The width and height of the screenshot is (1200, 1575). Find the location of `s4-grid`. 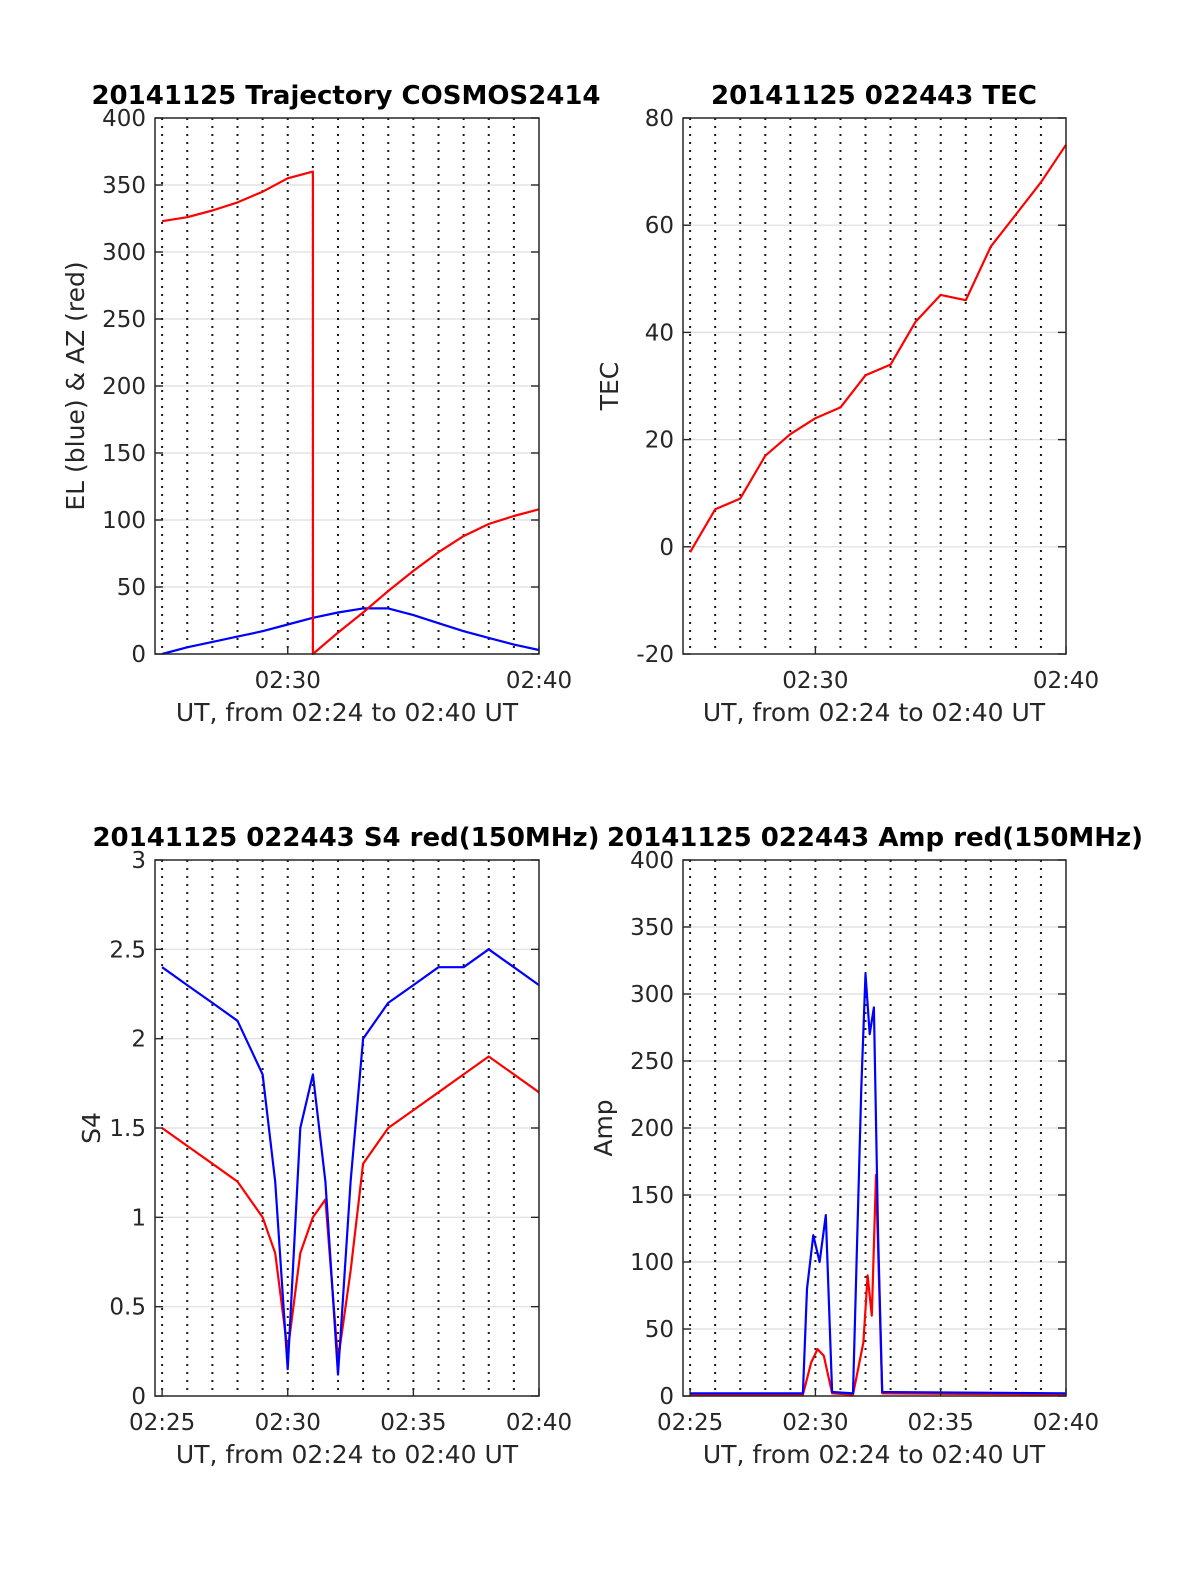

s4-grid is located at coordinates (347, 1128).